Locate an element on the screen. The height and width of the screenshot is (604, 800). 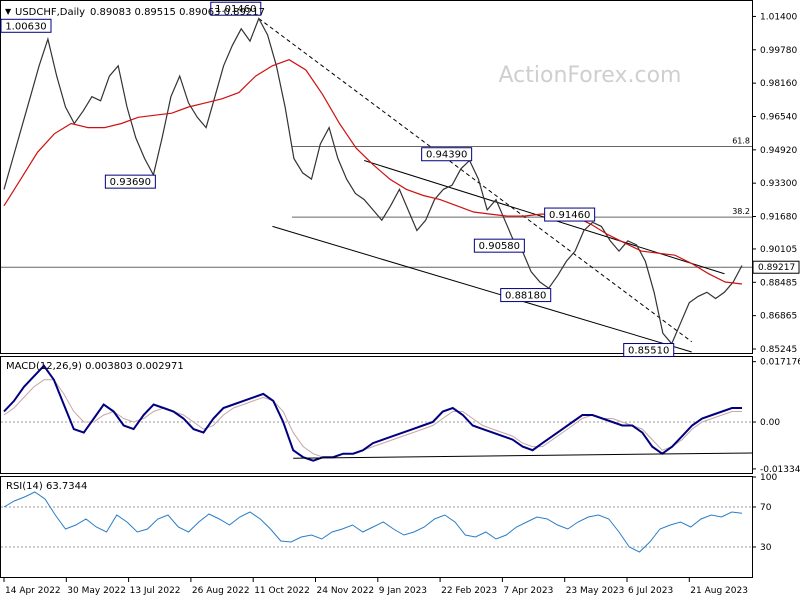
y-tick-label: 30 is located at coordinates (766, 548).